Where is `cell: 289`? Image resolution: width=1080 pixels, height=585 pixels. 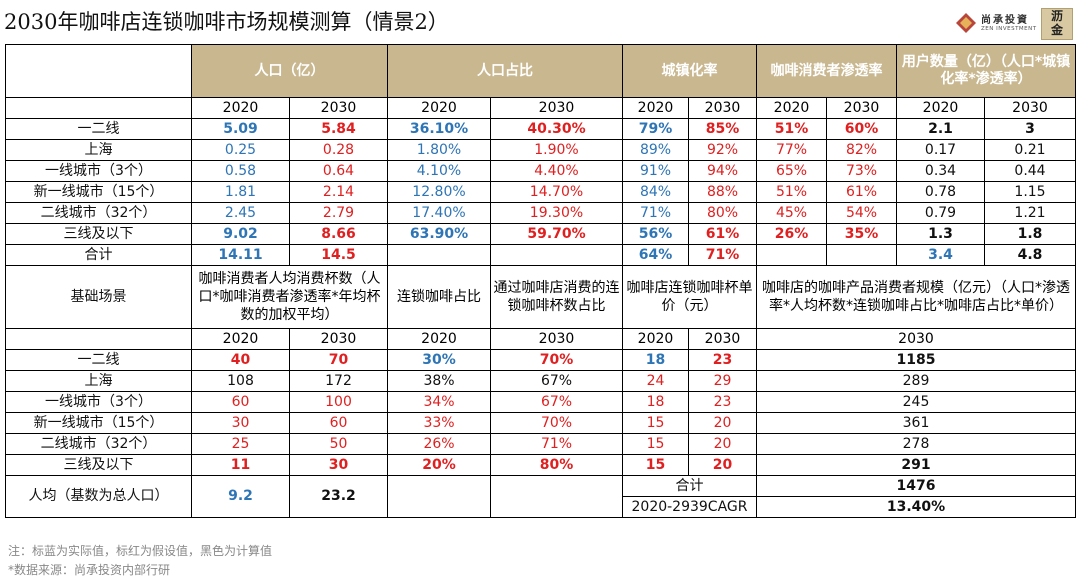 cell: 289 is located at coordinates (916, 381).